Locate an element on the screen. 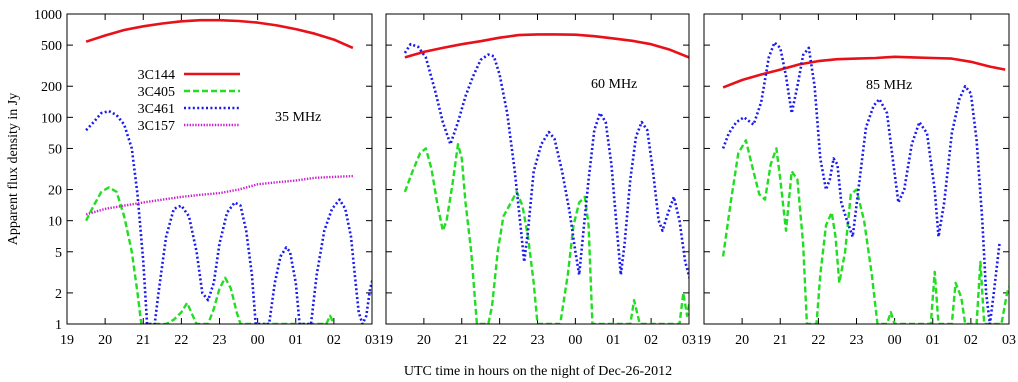 The height and width of the screenshot is (382, 1018). y-axis-label: Apparent flux density in Jy is located at coordinates (13, 169).